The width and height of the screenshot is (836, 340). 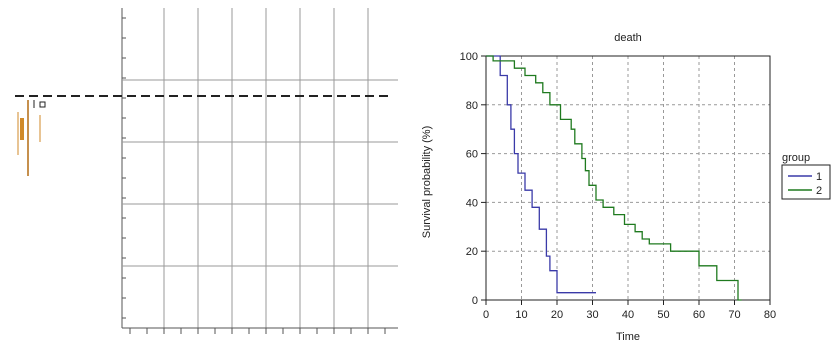 I want to click on legend-label-1: 1, so click(x=819, y=177).